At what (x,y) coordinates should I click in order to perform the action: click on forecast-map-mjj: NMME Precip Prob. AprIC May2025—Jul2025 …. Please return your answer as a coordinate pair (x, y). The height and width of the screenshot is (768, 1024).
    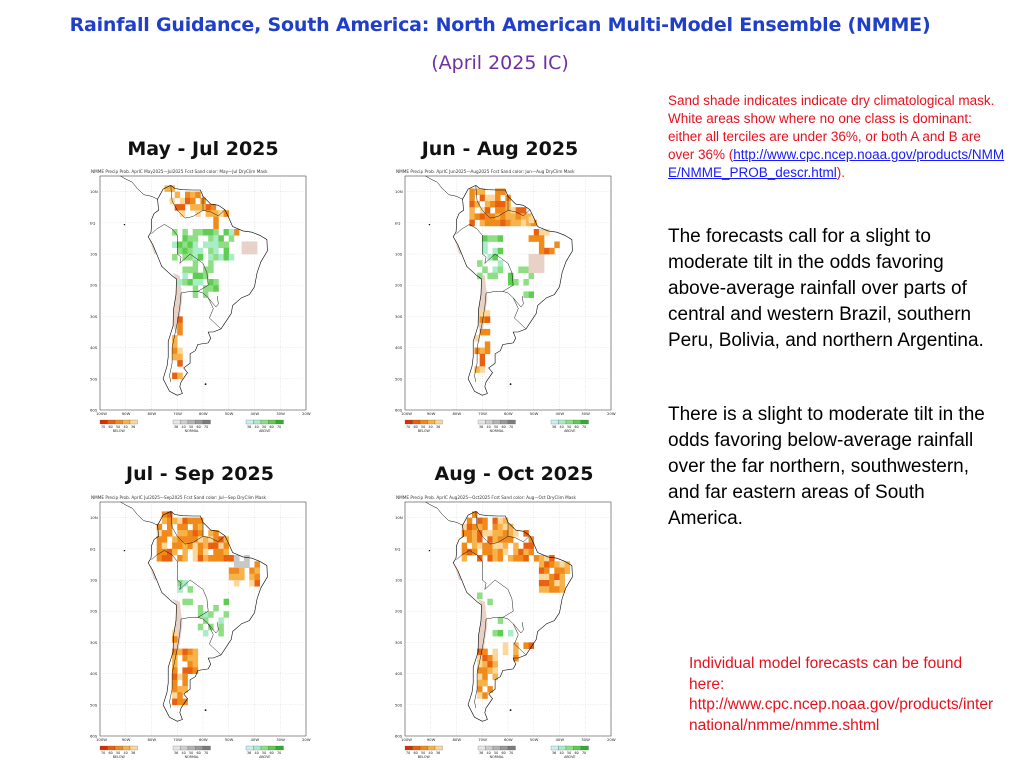
    Looking at the image, I should click on (200, 301).